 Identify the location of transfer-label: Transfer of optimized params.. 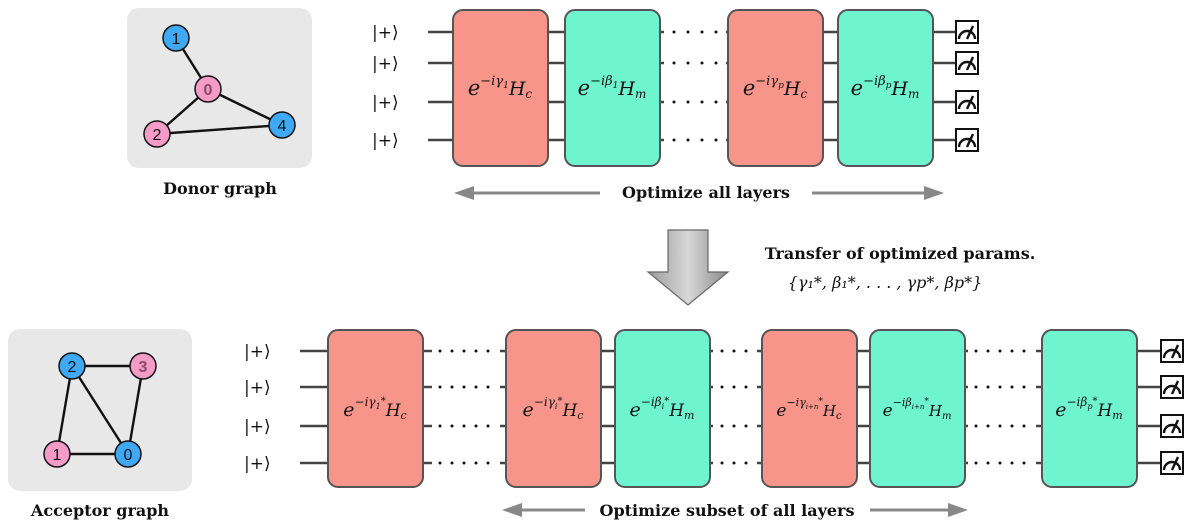
(900, 253).